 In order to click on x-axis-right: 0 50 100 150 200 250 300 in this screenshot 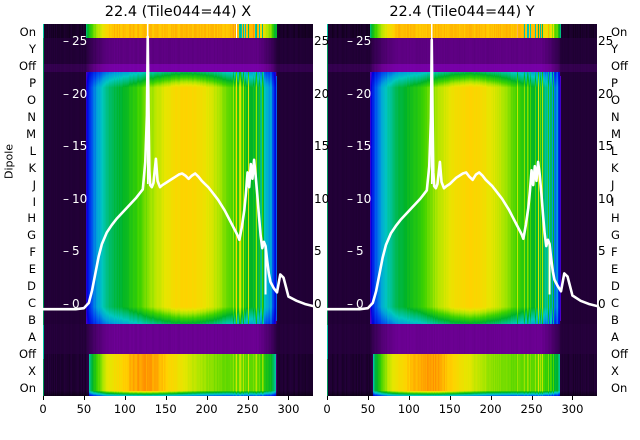, I will do `click(460, 416)`.